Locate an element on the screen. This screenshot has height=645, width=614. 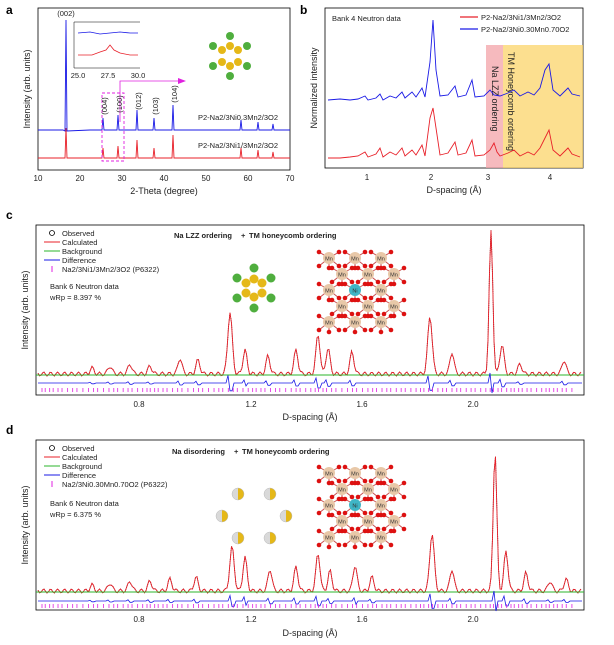
panel-label-a: a is located at coordinates (9, 10).